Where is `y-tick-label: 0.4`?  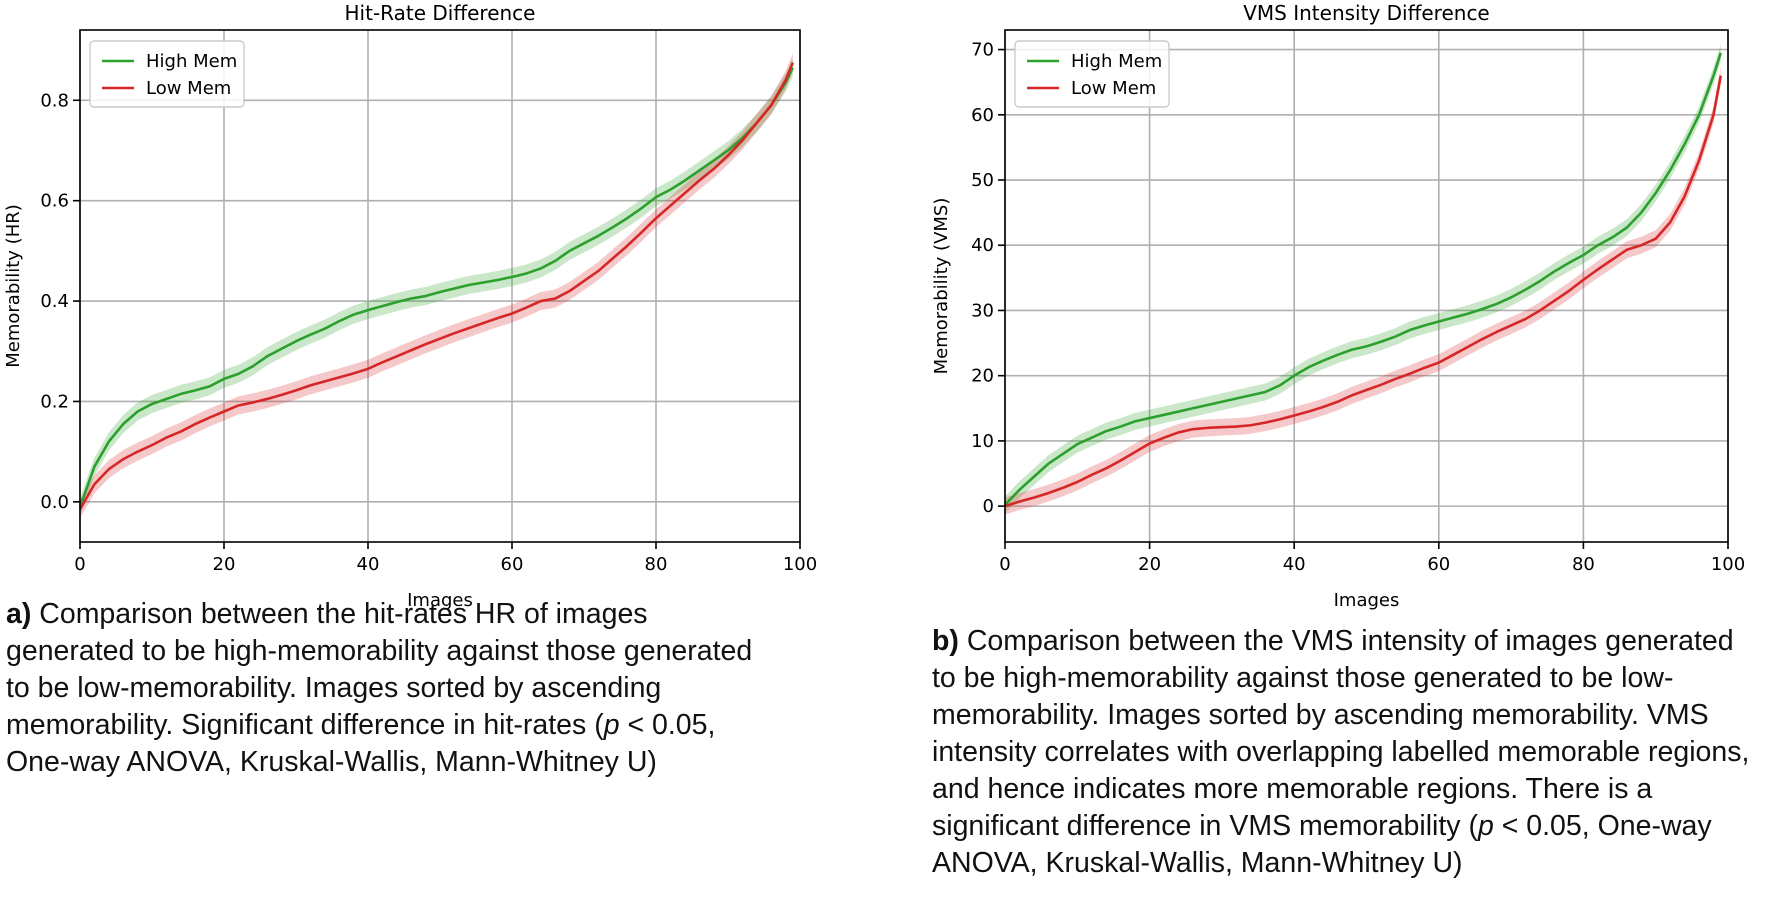 y-tick-label: 0.4 is located at coordinates (54, 301).